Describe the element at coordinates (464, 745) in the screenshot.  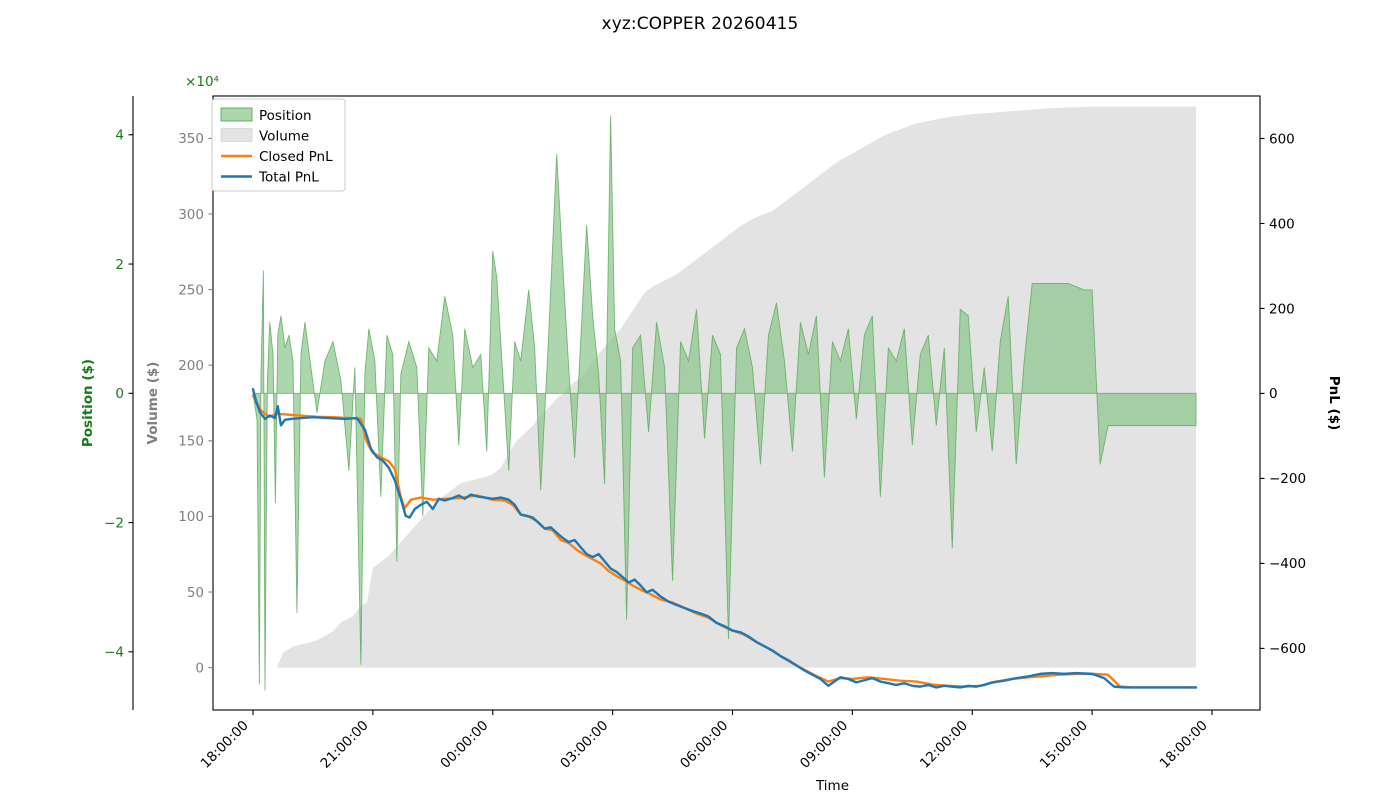
I see `x-tick-label-2: 00:00:00` at that location.